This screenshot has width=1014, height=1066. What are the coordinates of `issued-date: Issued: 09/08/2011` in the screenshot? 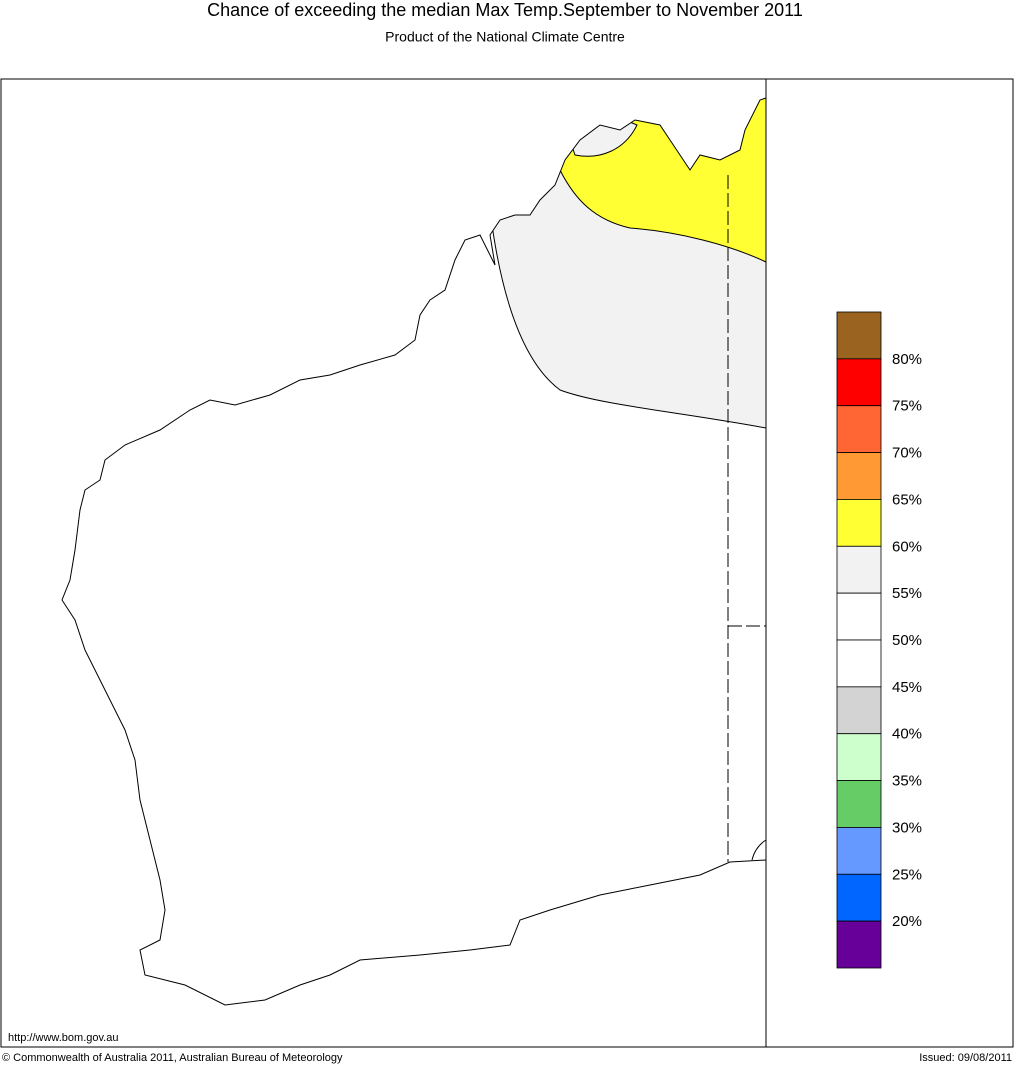 It's located at (965, 1058).